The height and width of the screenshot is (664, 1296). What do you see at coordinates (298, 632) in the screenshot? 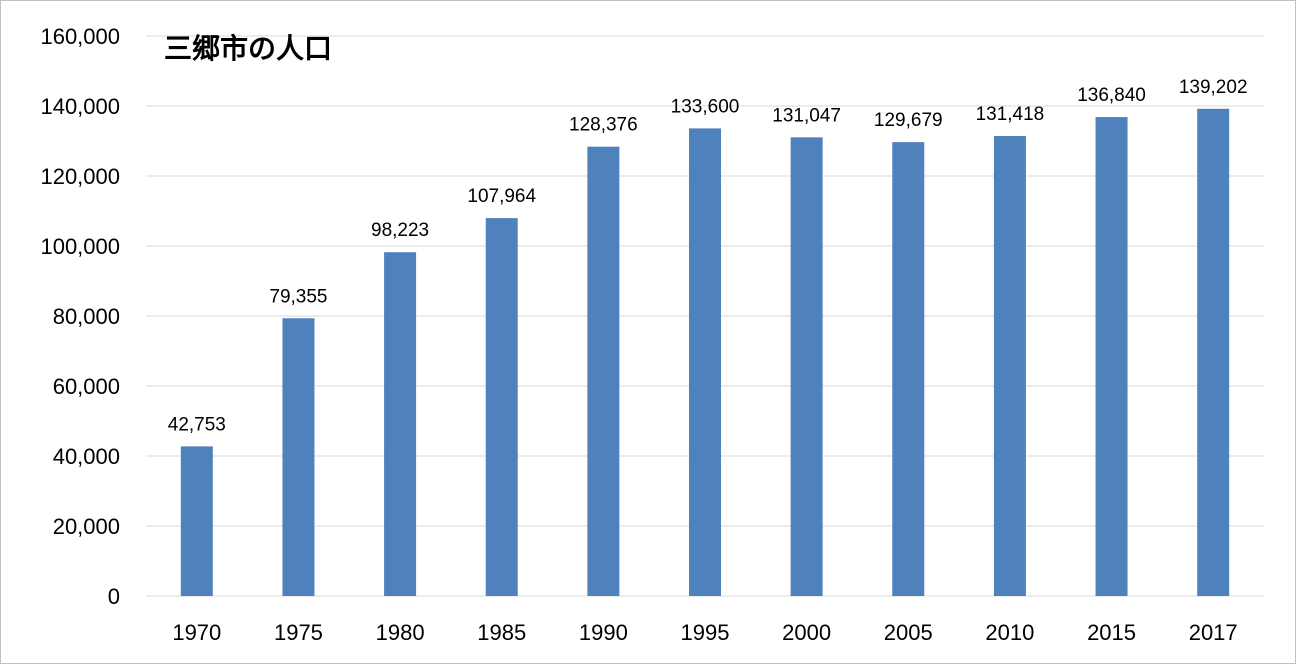
I see `x-tick-label: 1975` at bounding box center [298, 632].